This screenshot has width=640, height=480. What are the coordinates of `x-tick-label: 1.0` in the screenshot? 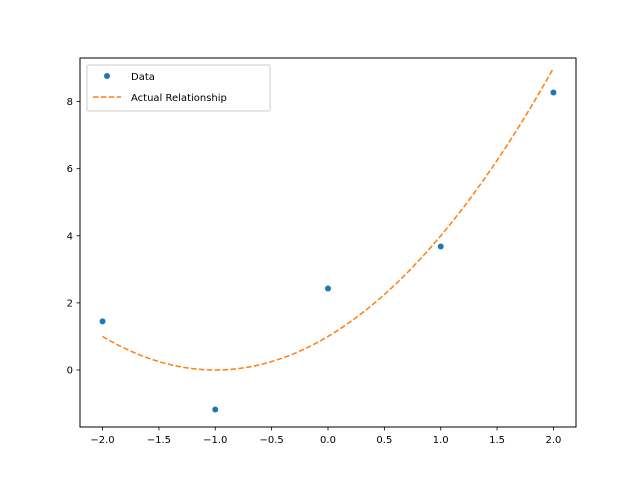 It's located at (441, 440).